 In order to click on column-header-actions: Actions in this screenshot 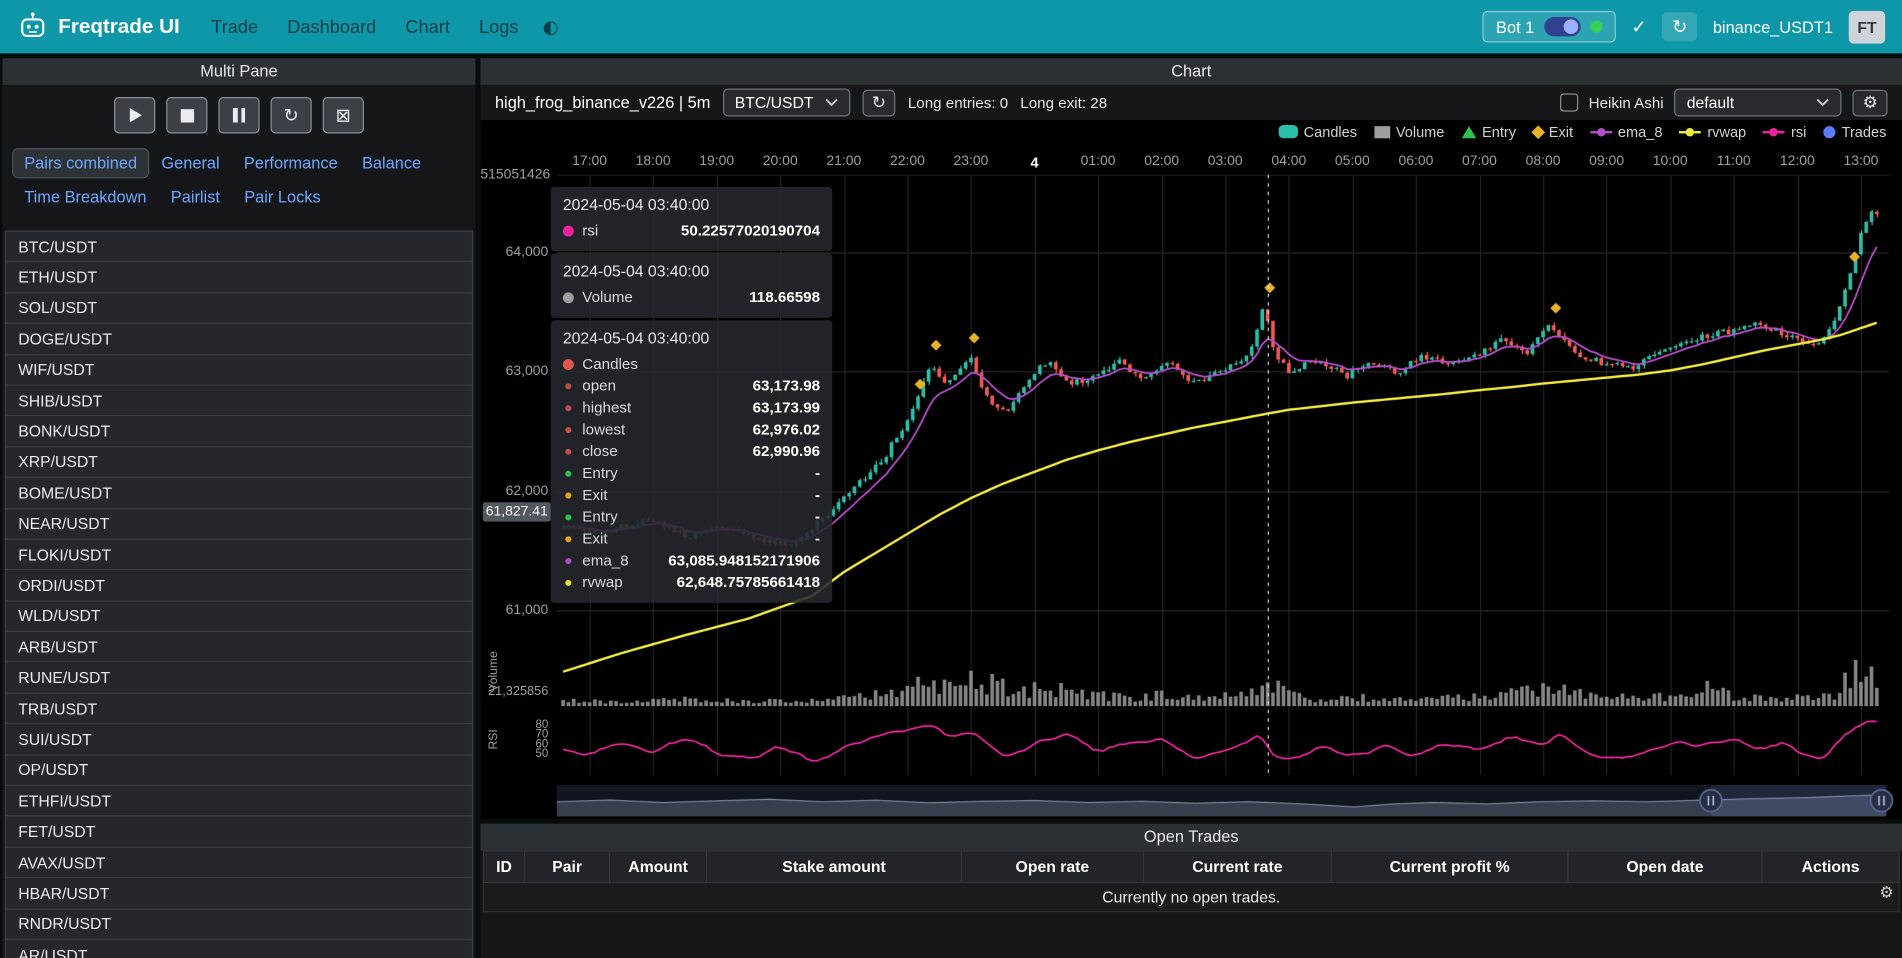, I will do `click(1830, 867)`.